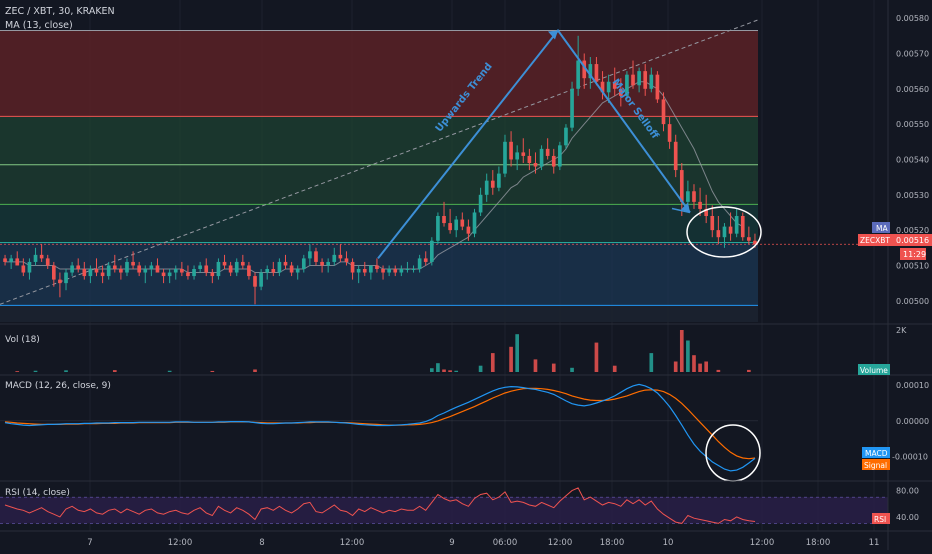 The height and width of the screenshot is (554, 932). I want to click on signal-badge-text: Signal, so click(875, 465).